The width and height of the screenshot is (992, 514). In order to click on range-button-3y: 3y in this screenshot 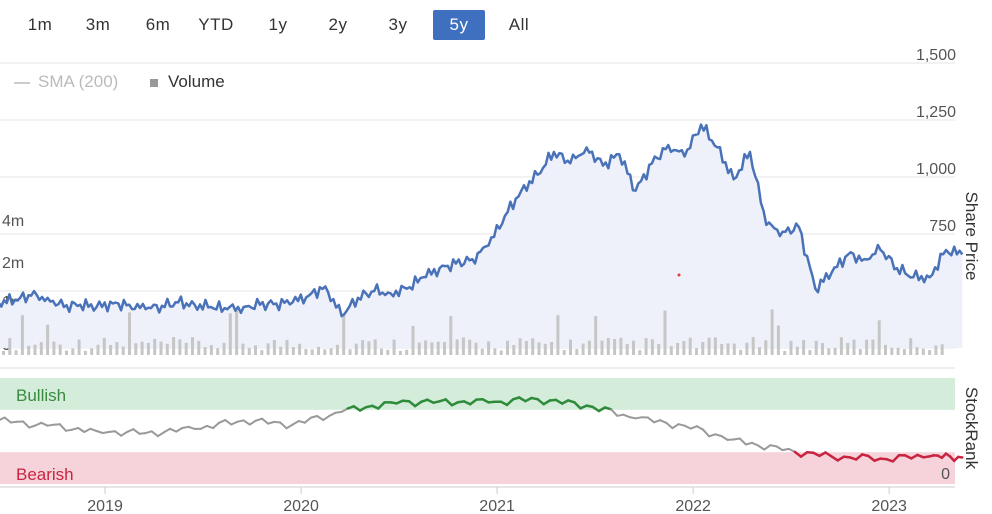, I will do `click(398, 24)`.